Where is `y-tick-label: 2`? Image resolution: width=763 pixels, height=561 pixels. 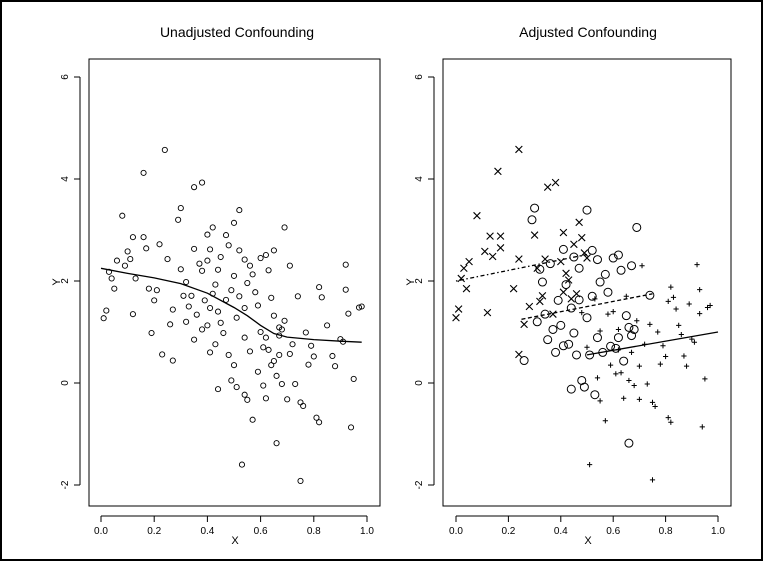
y-tick-label: 2 is located at coordinates (419, 281).